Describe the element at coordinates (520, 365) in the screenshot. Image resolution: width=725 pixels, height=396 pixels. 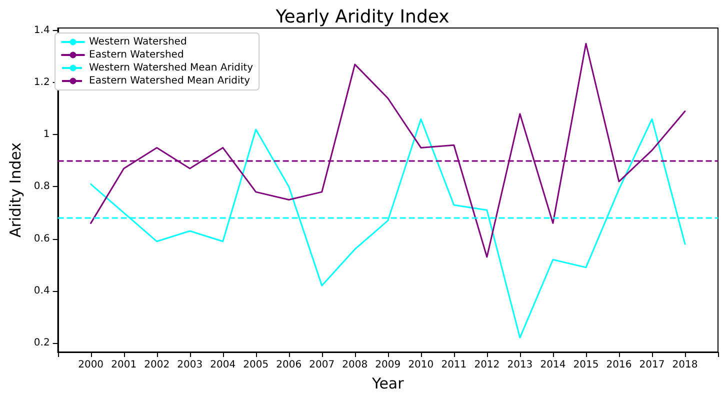
I see `x-tick-label: 2013` at that location.